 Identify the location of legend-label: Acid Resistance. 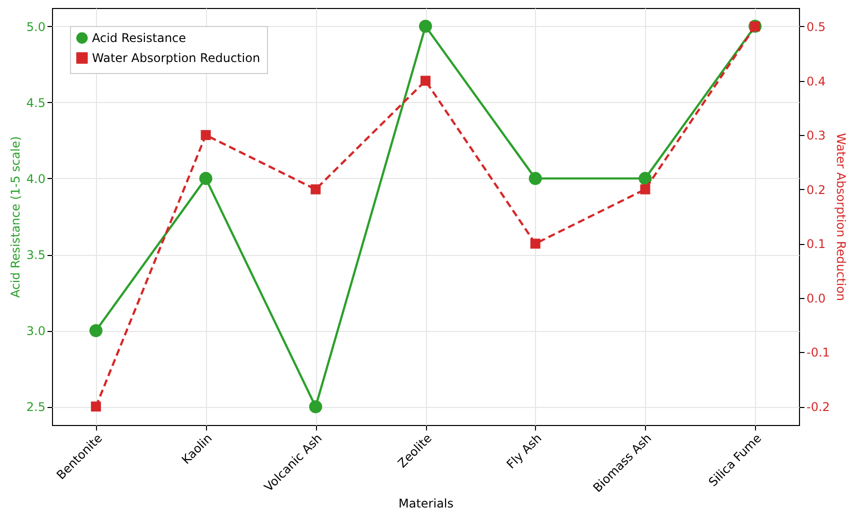
(139, 38).